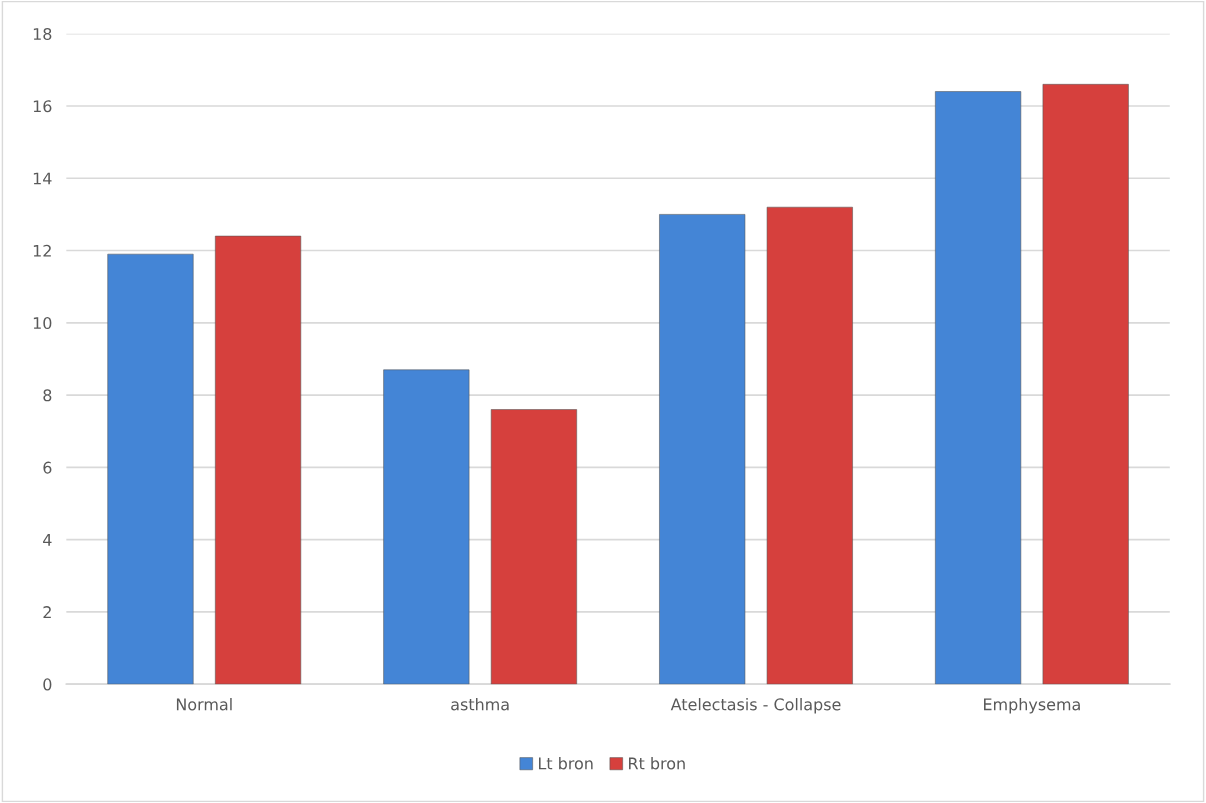  I want to click on x-tick-label: asthma, so click(480, 704).